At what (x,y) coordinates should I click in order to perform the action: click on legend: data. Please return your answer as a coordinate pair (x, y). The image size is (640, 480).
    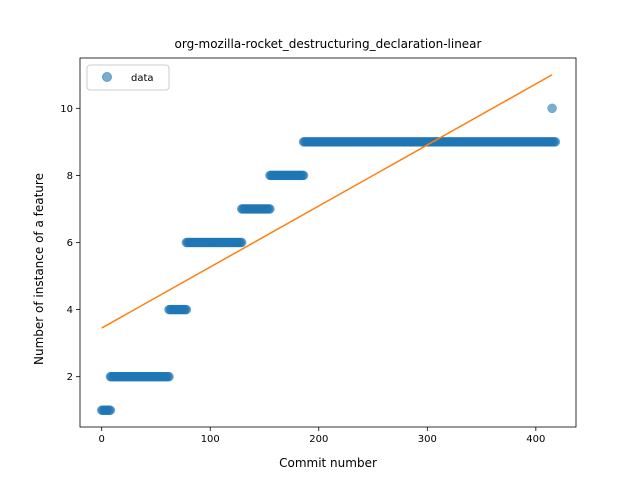
    Looking at the image, I should click on (128, 77).